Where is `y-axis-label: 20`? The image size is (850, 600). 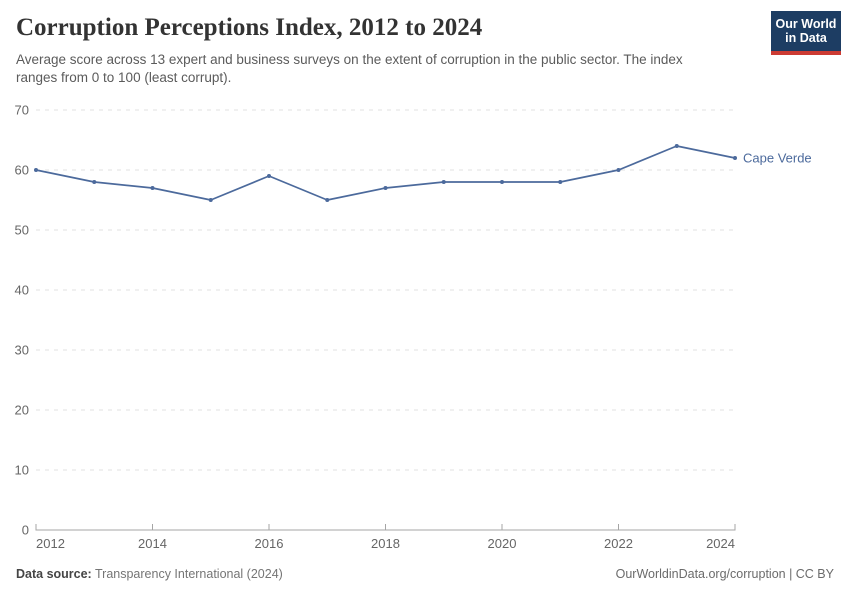 y-axis-label: 20 is located at coordinates (22, 410).